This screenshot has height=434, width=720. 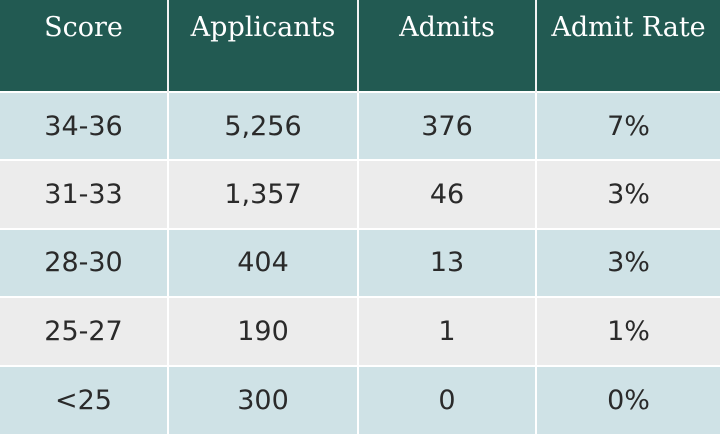 I want to click on cell-admit-rate: 0%, so click(x=628, y=399).